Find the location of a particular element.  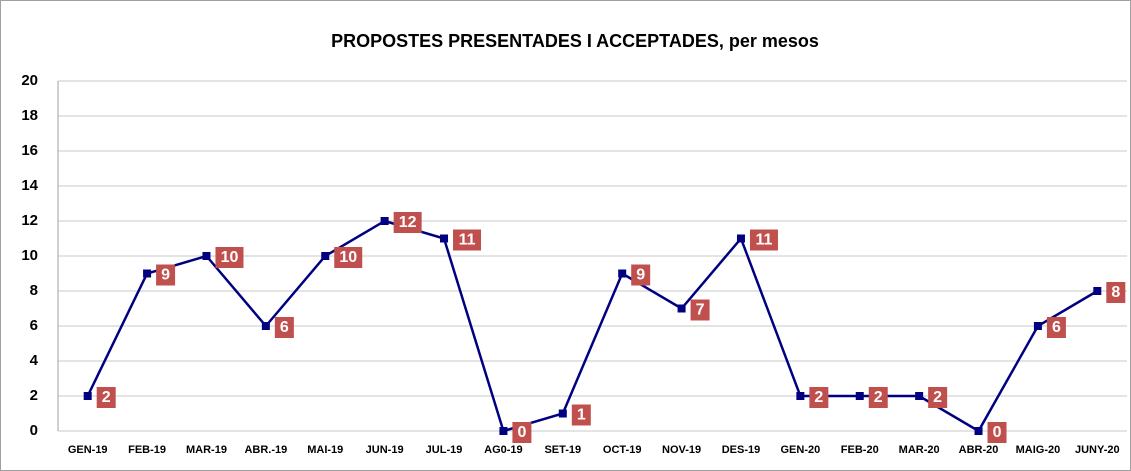

y-tick-label: 0 is located at coordinates (34, 430).